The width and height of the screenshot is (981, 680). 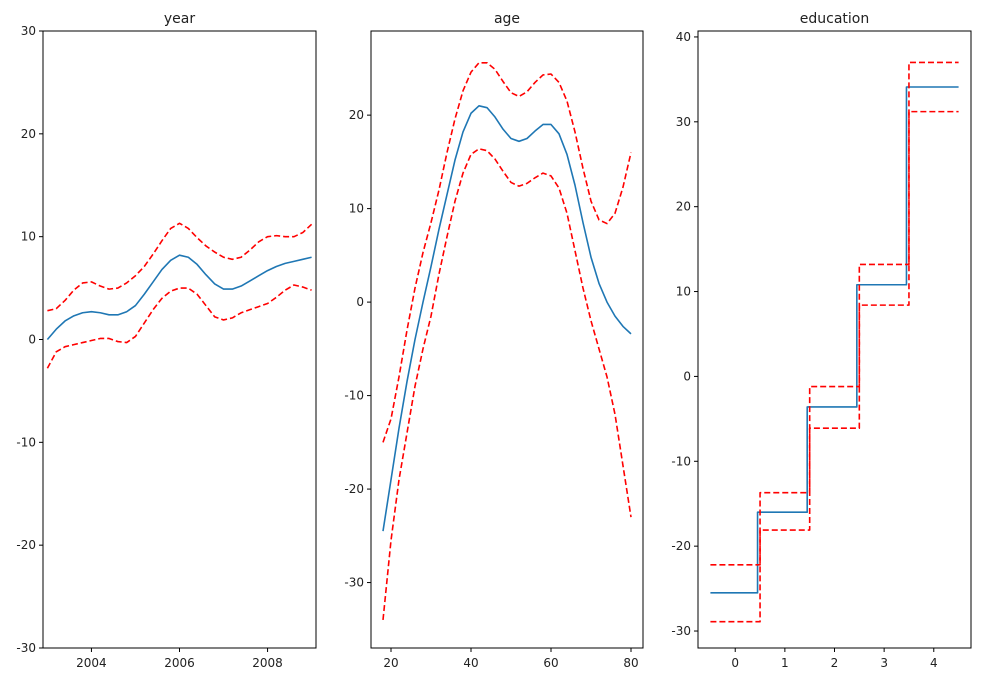 I want to click on x-tick-label: 4, so click(x=934, y=663).